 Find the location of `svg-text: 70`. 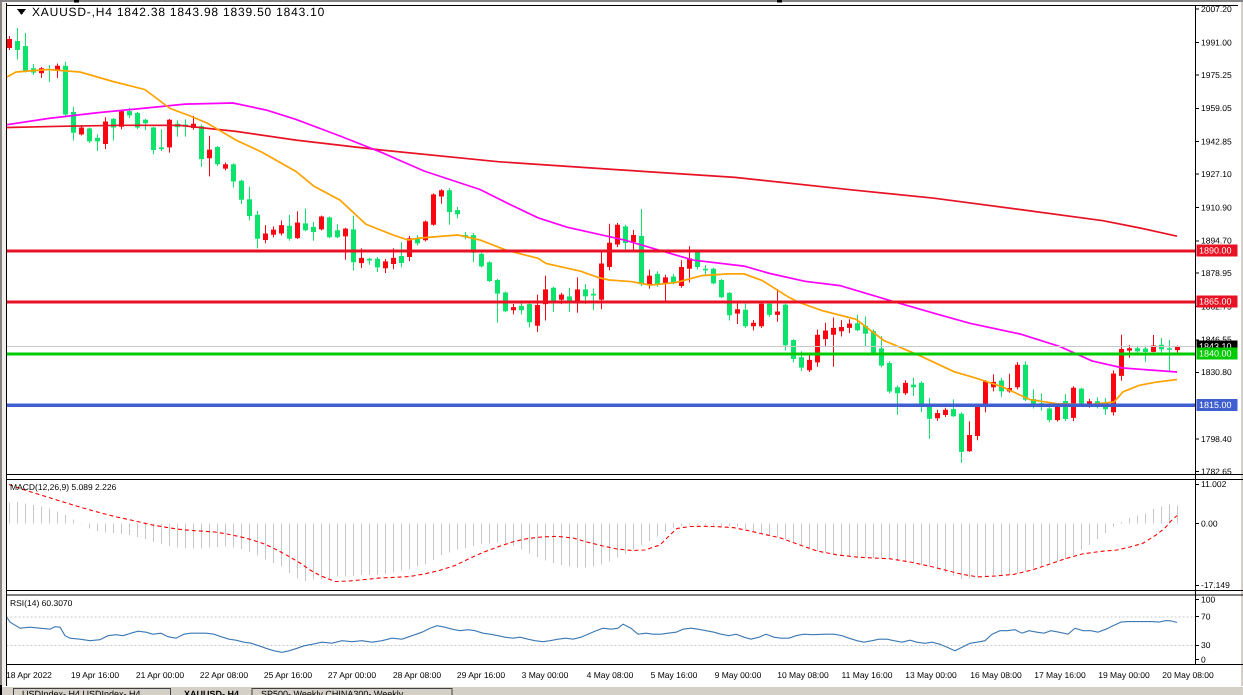

svg-text: 70 is located at coordinates (1206, 616).